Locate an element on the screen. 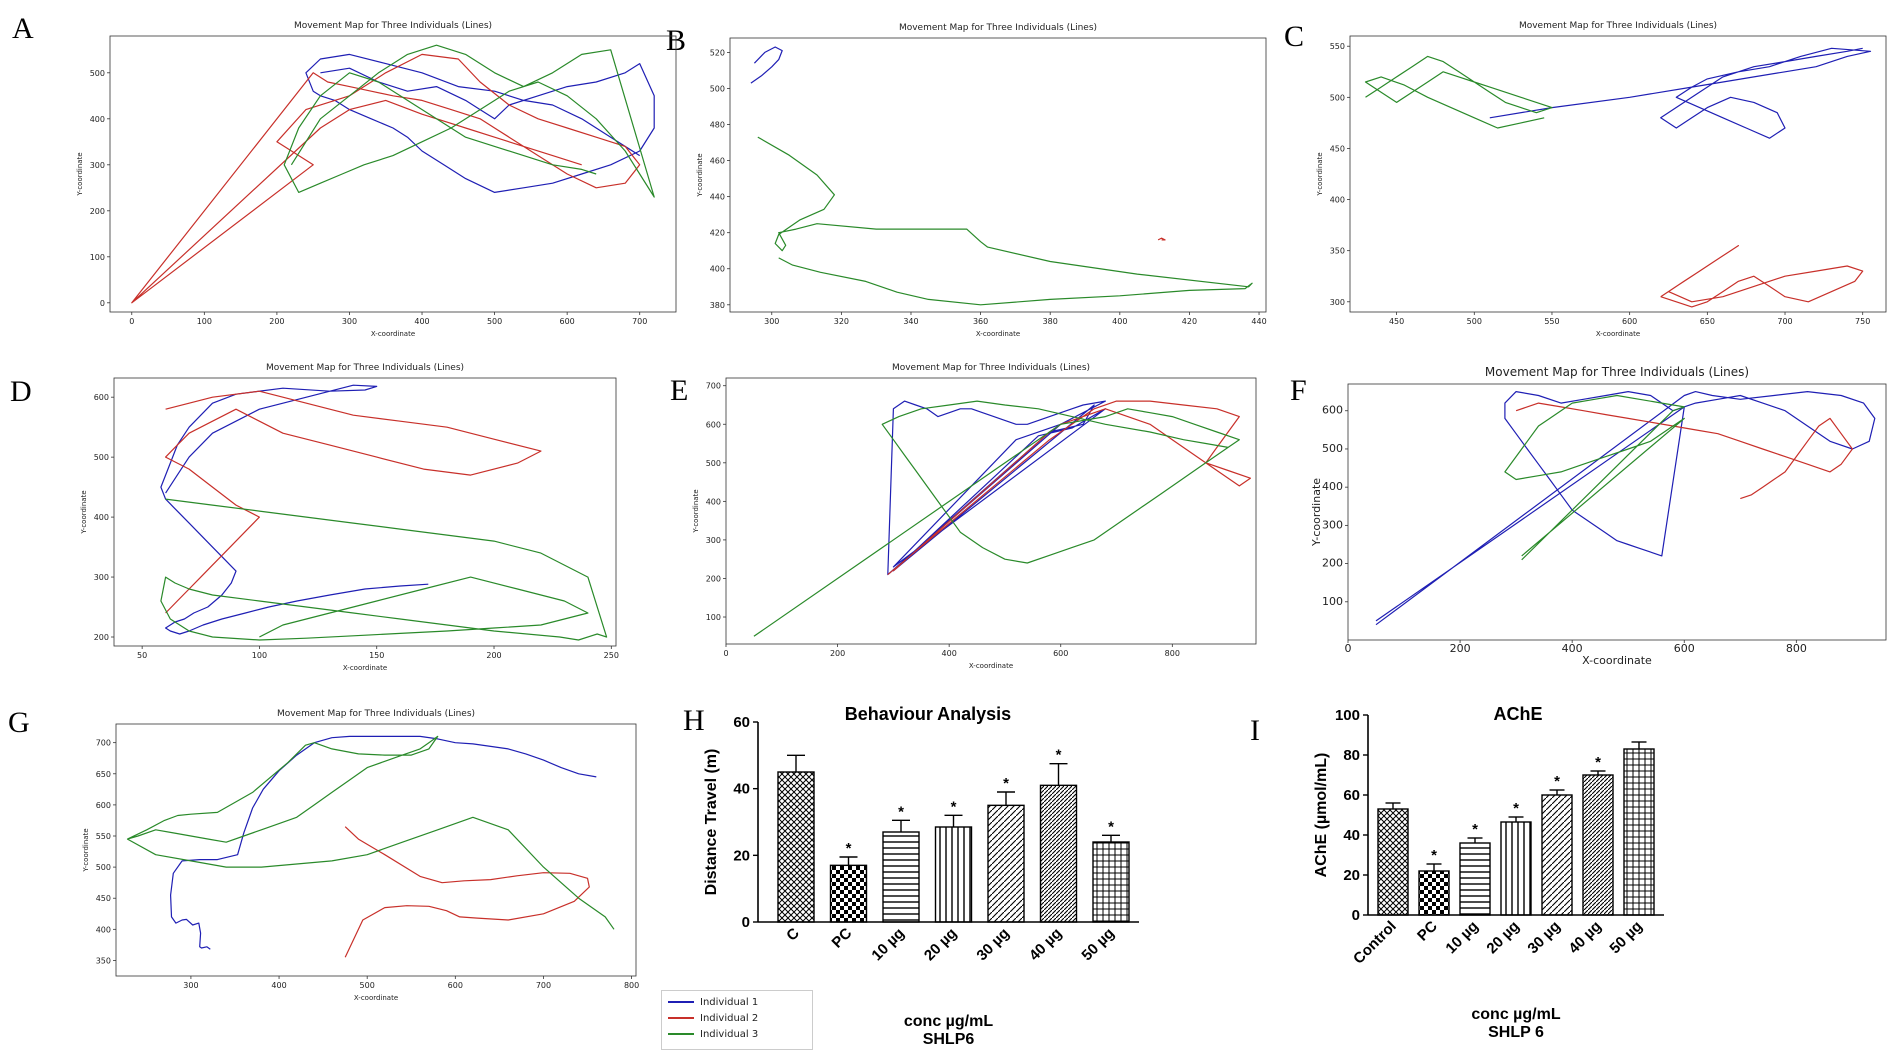  y-tick-label-e-6: 700 is located at coordinates (713, 386).